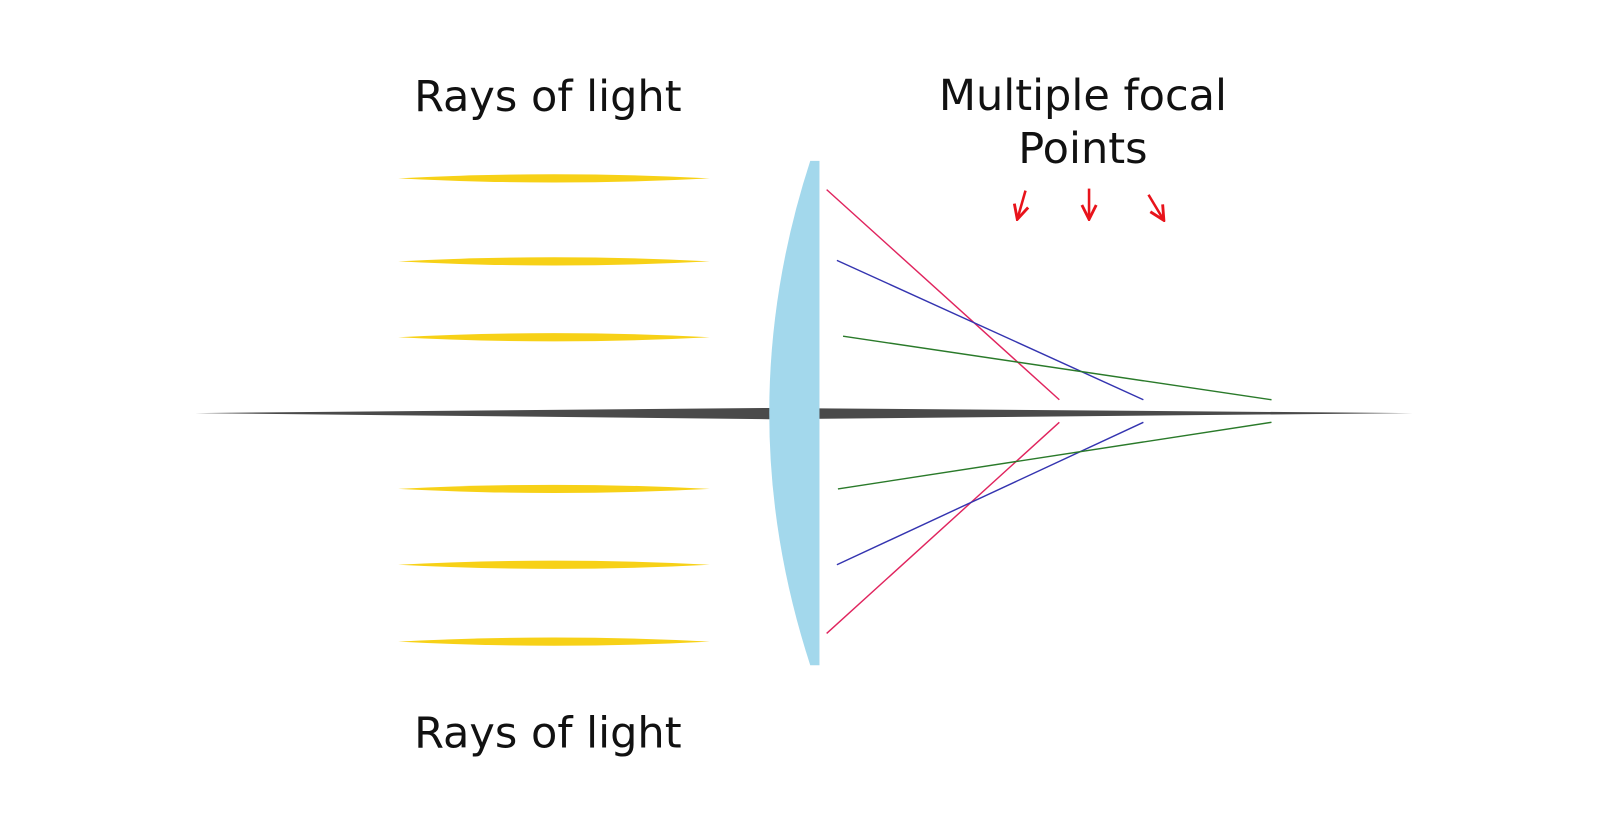 The image size is (1600, 820). What do you see at coordinates (548, 733) in the screenshot?
I see `label-bottom-rays: Rays of light` at bounding box center [548, 733].